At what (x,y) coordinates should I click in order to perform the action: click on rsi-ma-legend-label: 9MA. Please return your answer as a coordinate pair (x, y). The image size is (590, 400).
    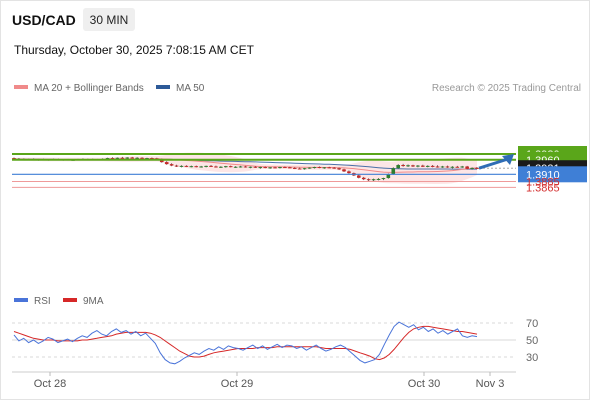
    Looking at the image, I should click on (93, 301).